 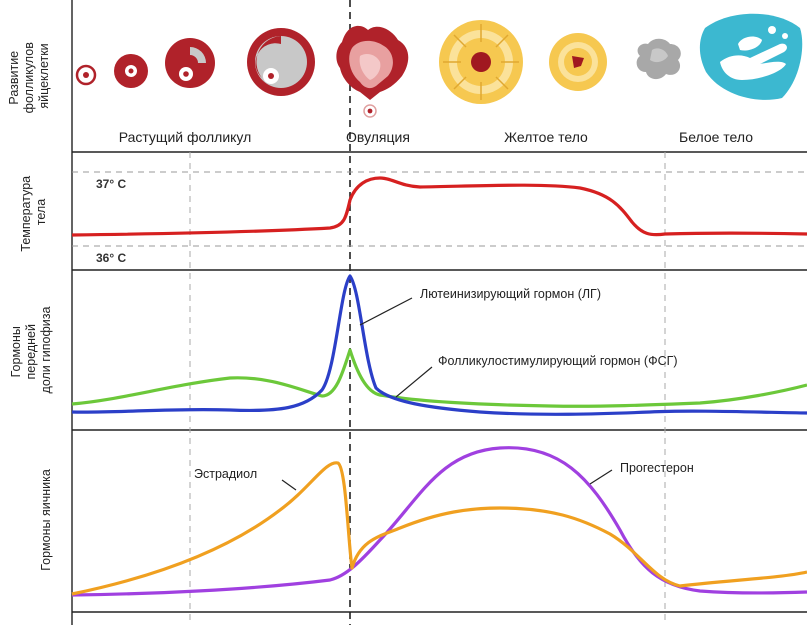 I want to click on small-follicle-icon, so click(x=86, y=75).